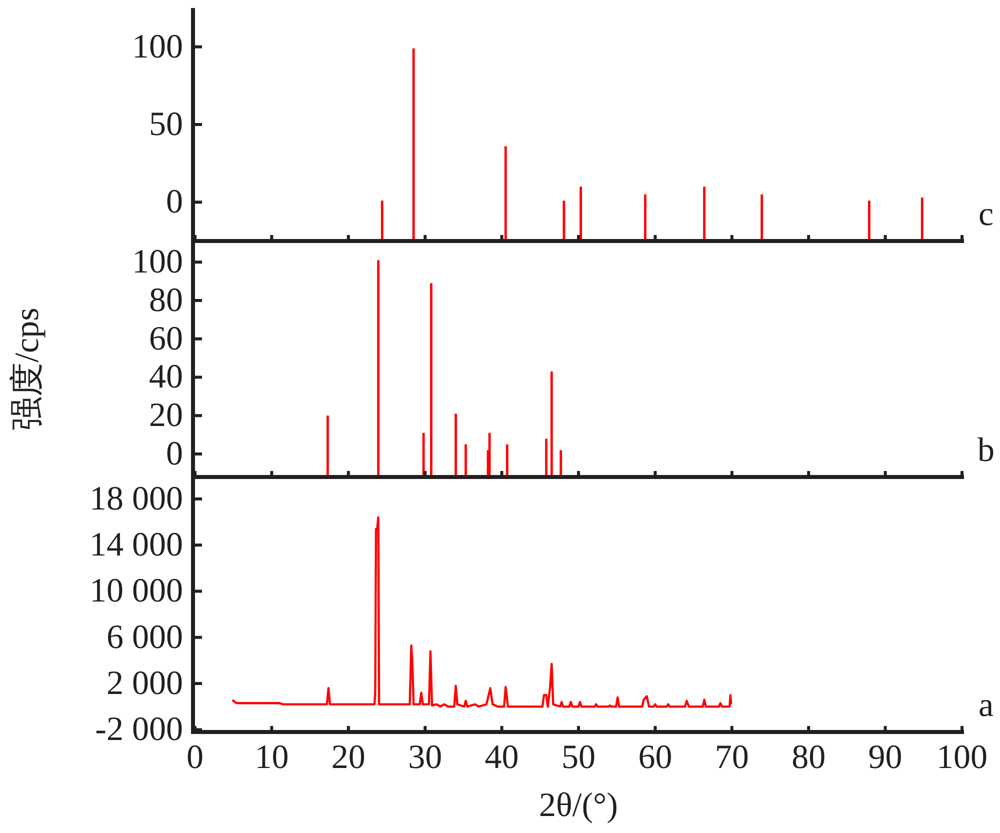 The image size is (1000, 833). What do you see at coordinates (136, 591) in the screenshot?
I see `y-tick-label: 10 000` at bounding box center [136, 591].